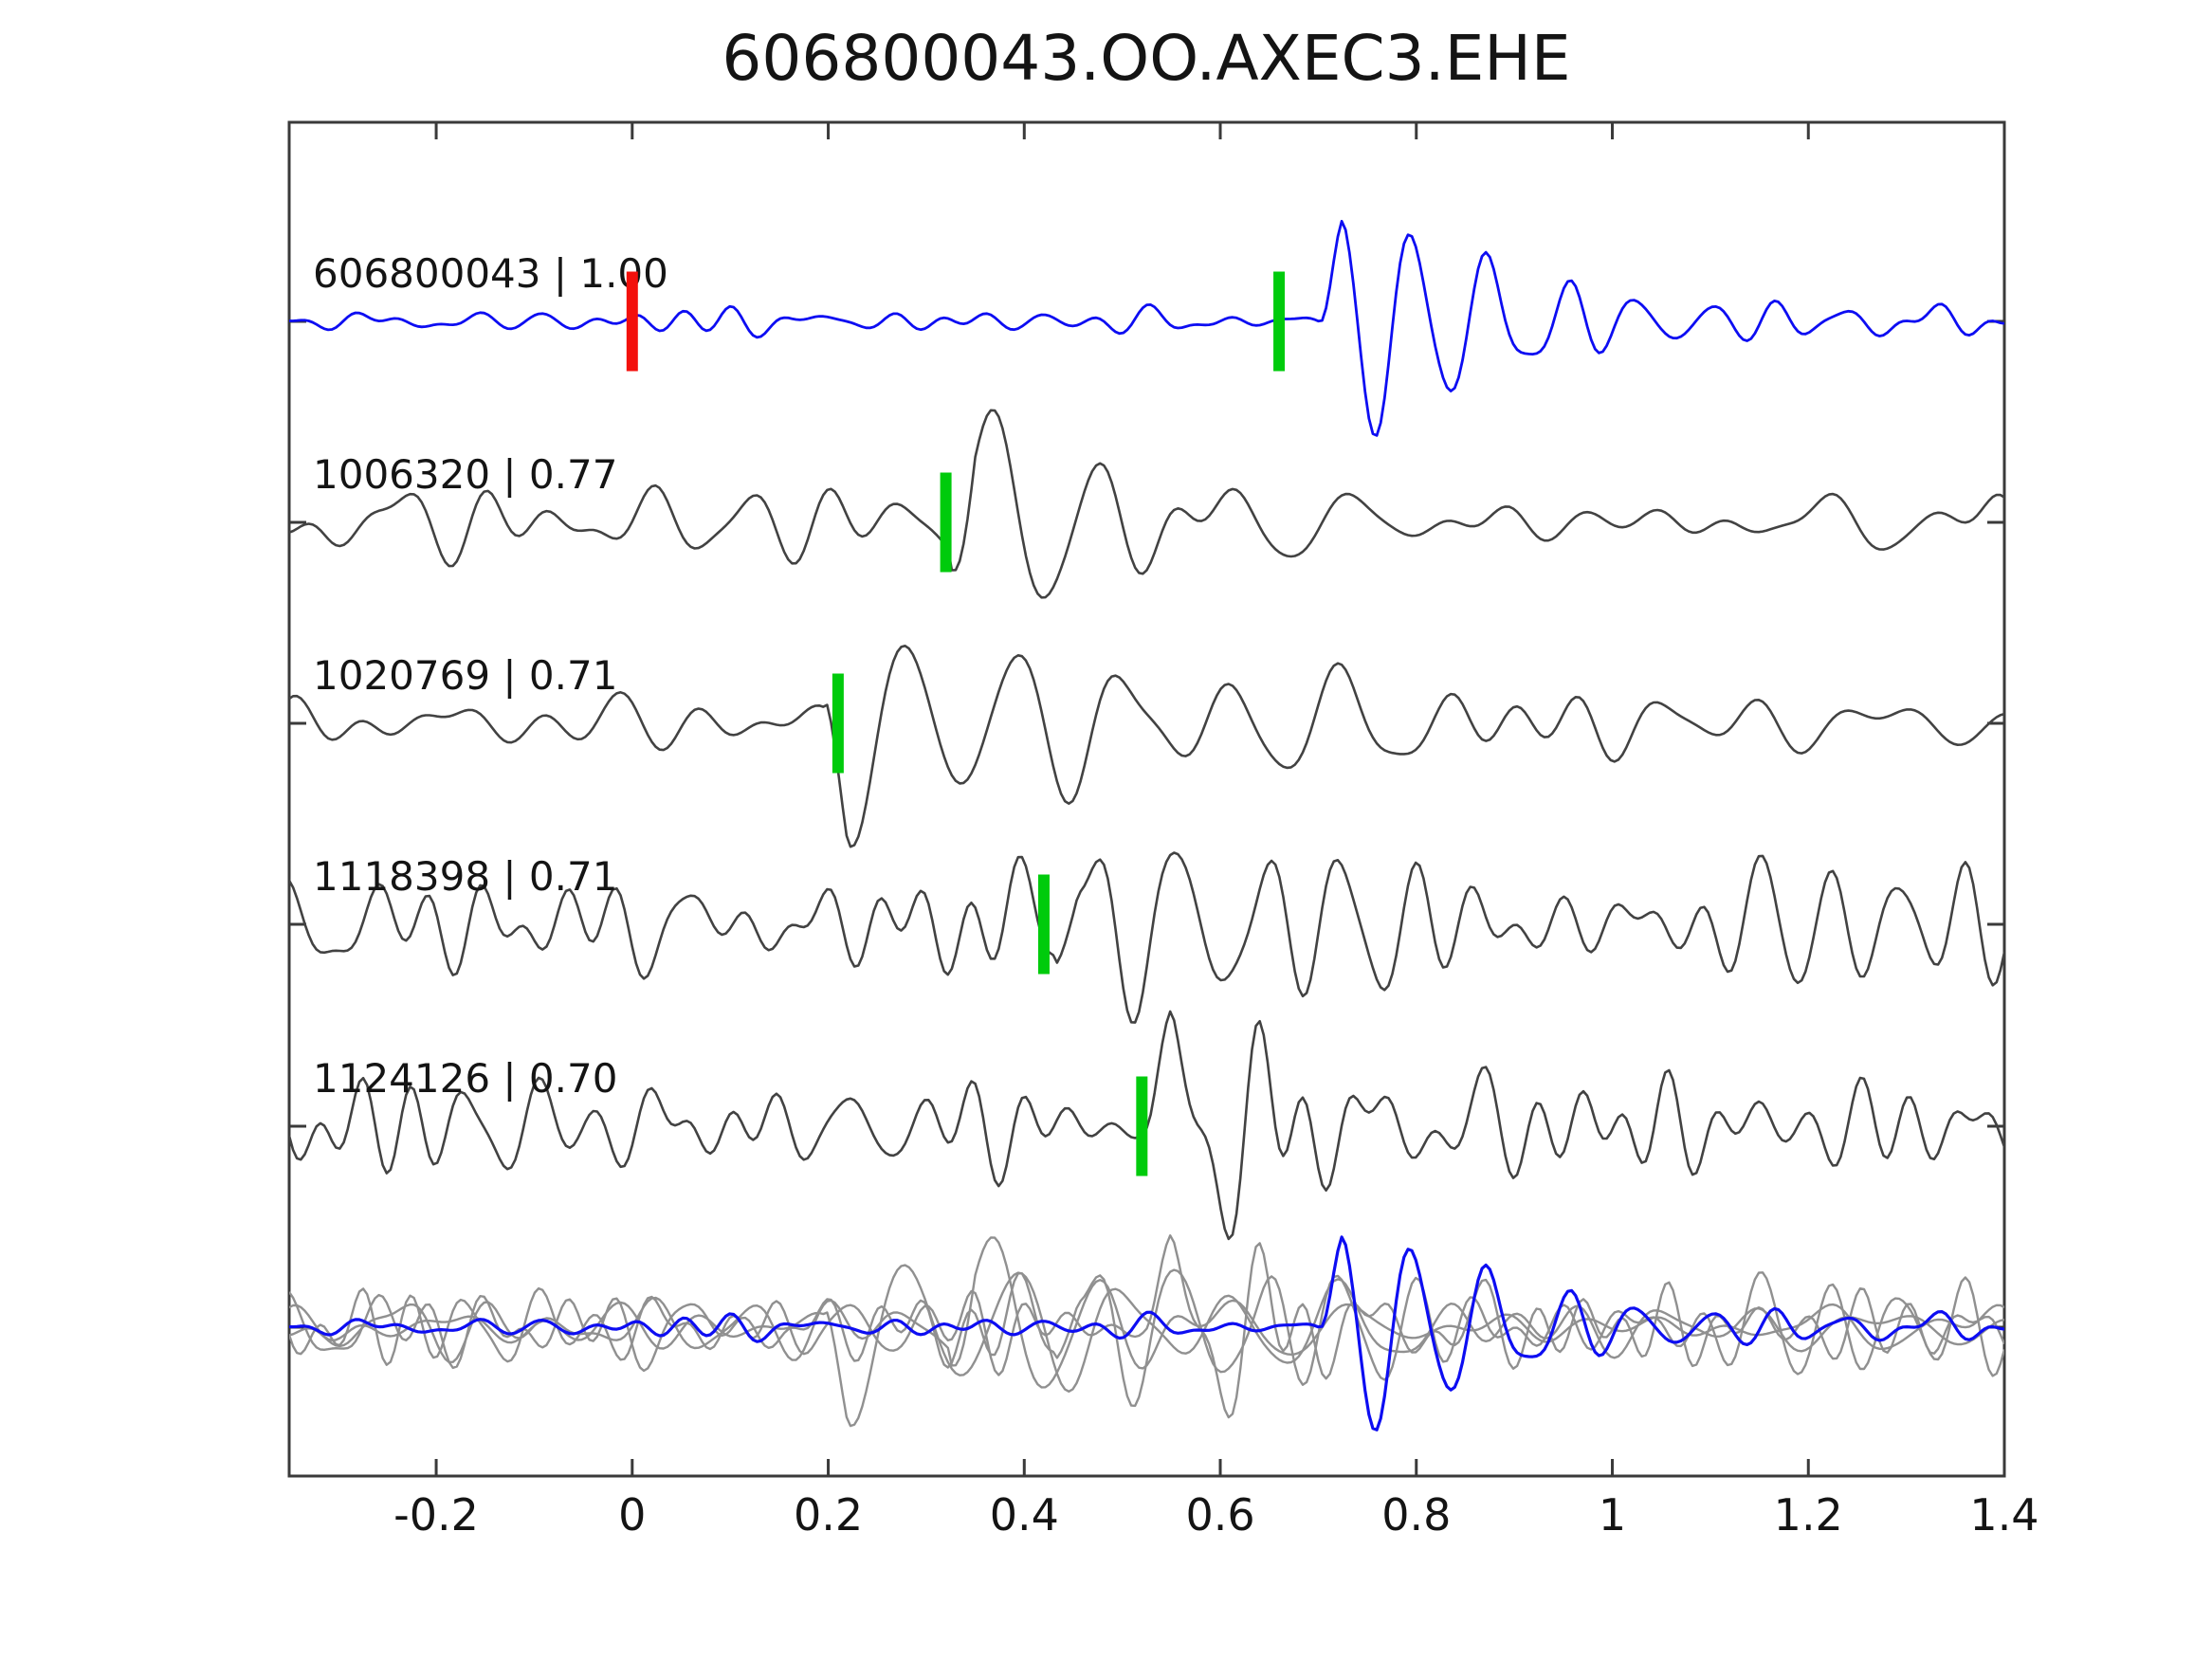 This screenshot has width=2212, height=1659. I want to click on trace-label-1124126: 1124126 | 0.70, so click(465, 1078).